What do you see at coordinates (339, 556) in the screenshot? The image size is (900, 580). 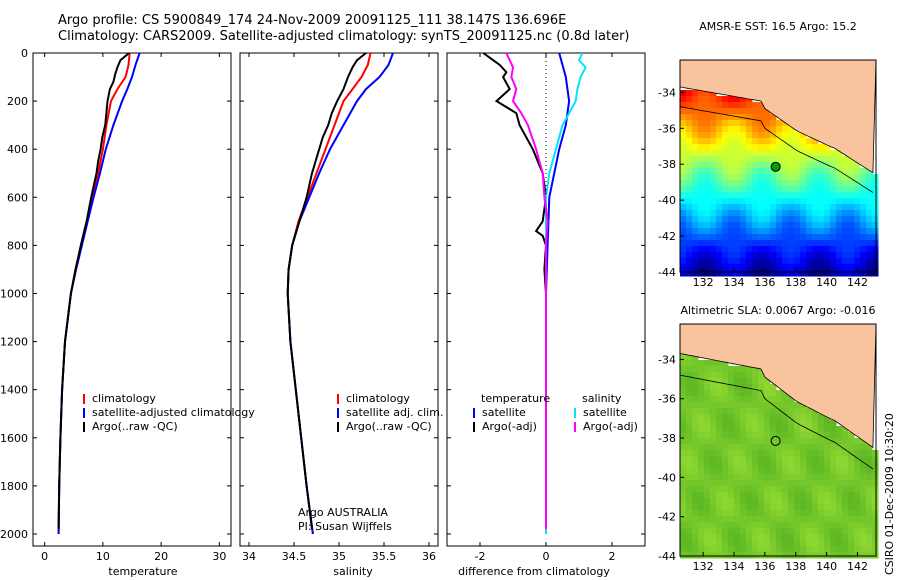 I see `x-tick-label: 35` at bounding box center [339, 556].